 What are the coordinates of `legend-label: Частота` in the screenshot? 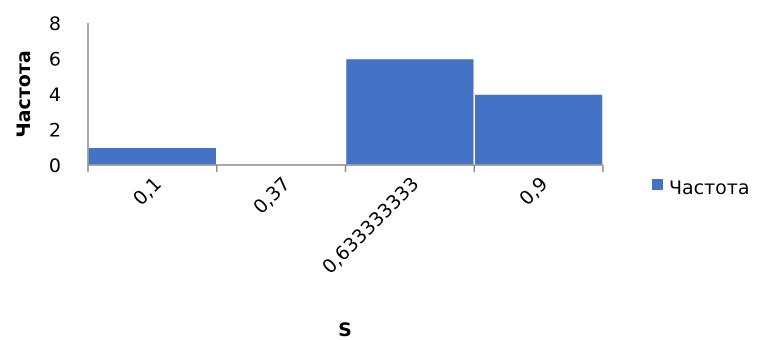 It's located at (709, 188).